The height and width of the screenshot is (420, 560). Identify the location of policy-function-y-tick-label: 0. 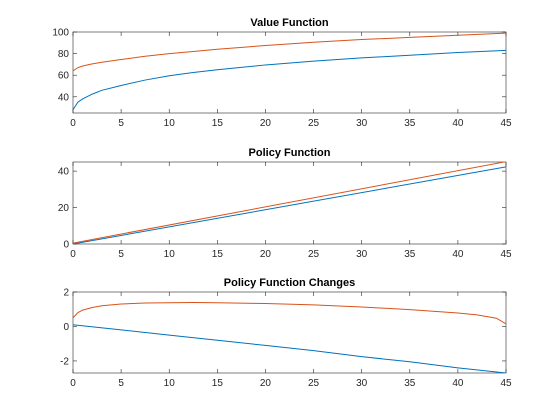
(66, 245).